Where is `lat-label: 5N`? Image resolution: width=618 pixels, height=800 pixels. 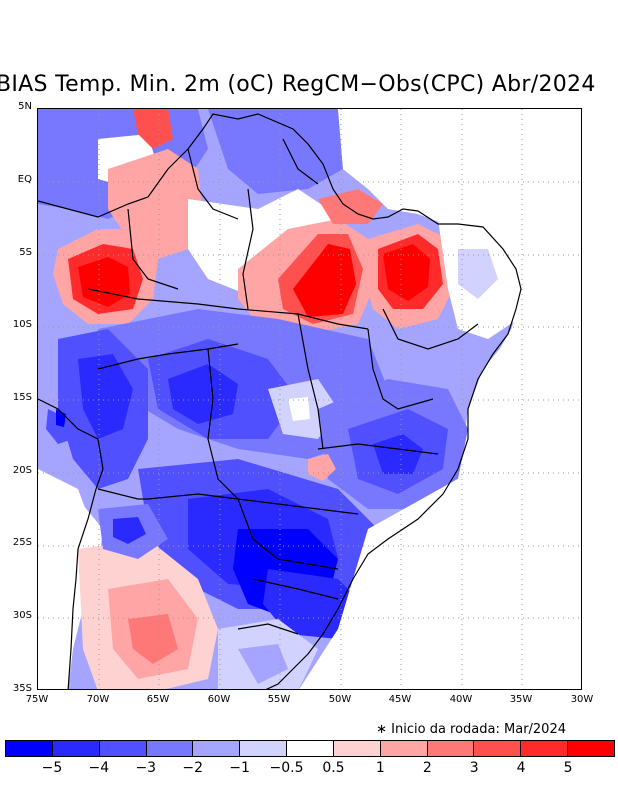
lat-label: 5N is located at coordinates (25, 106).